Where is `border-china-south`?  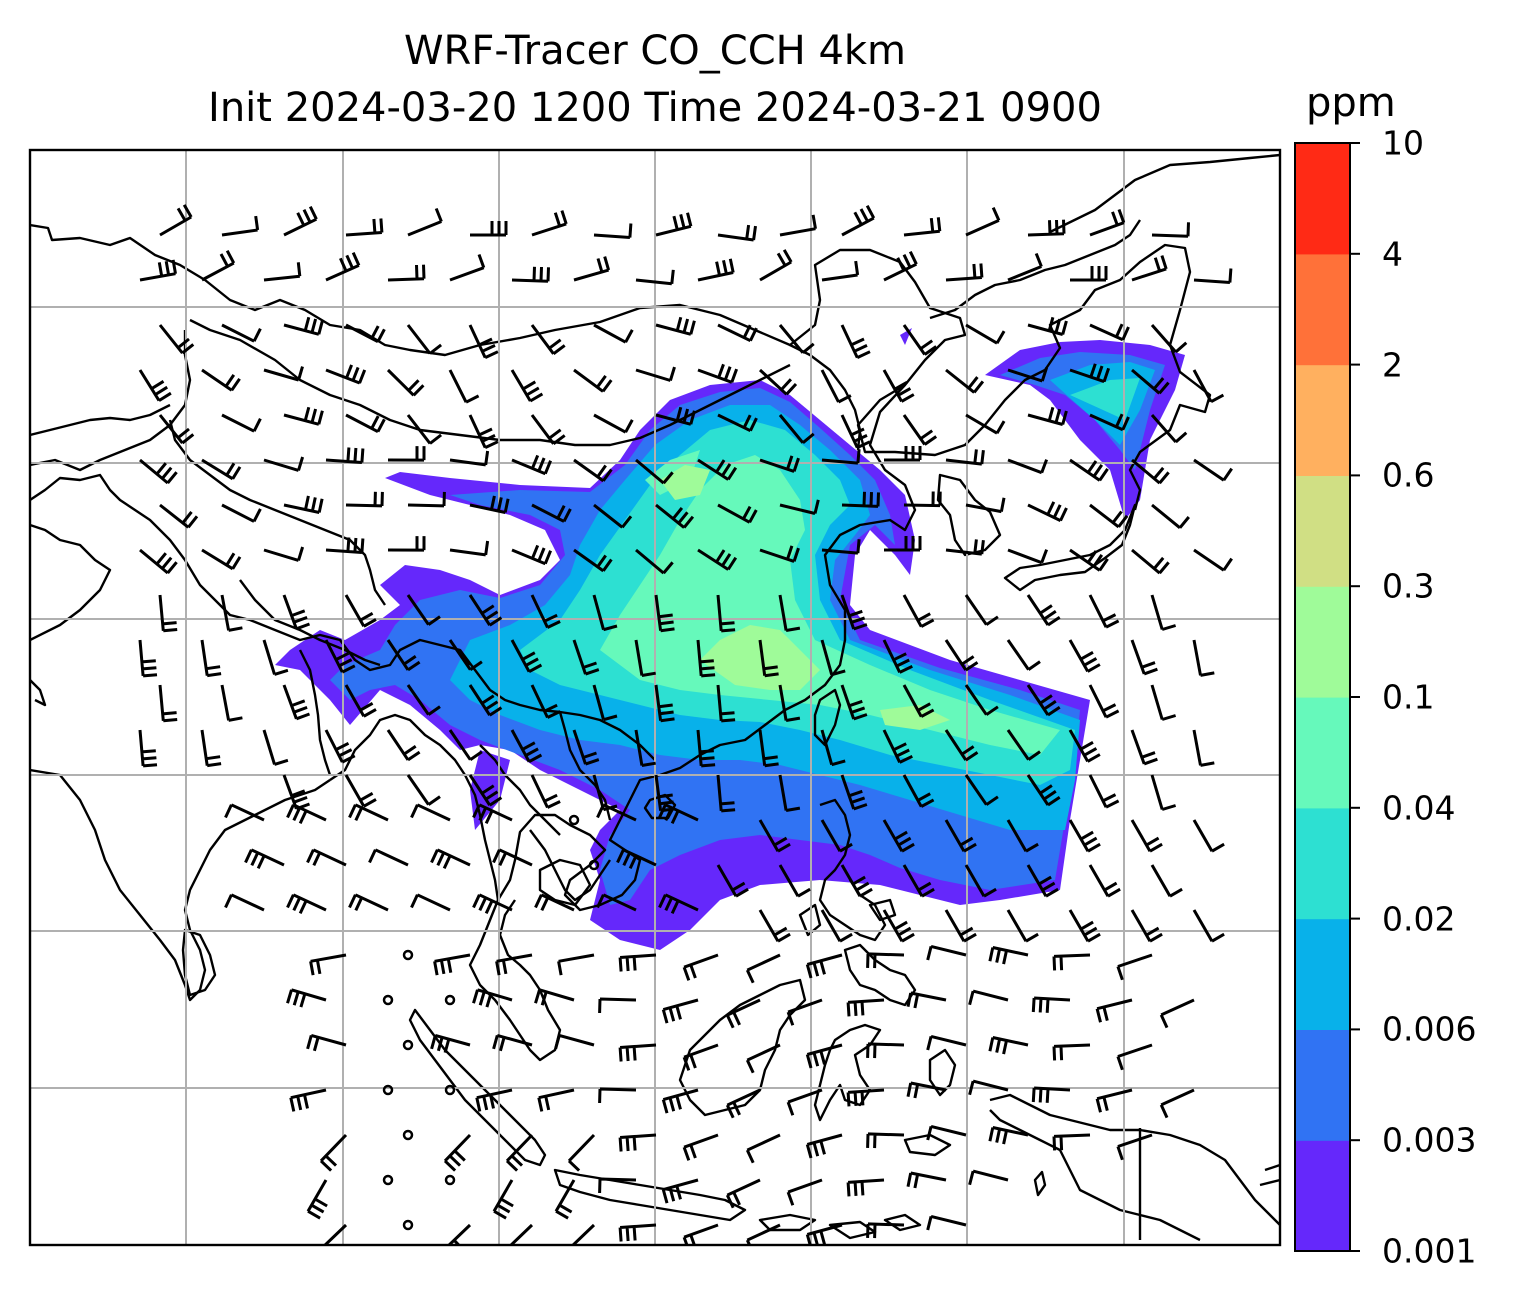
border-china-south is located at coordinates (557, 705).